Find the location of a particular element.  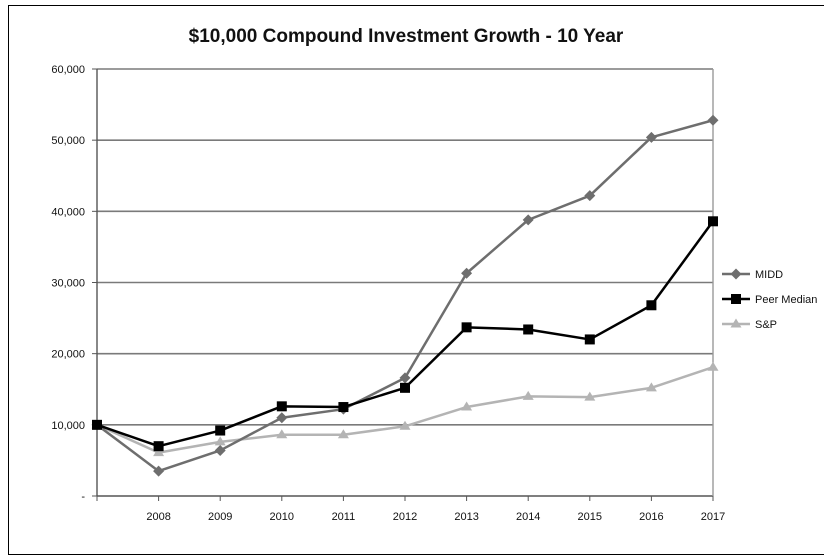

legend-entry: MIDD is located at coordinates (752, 274).